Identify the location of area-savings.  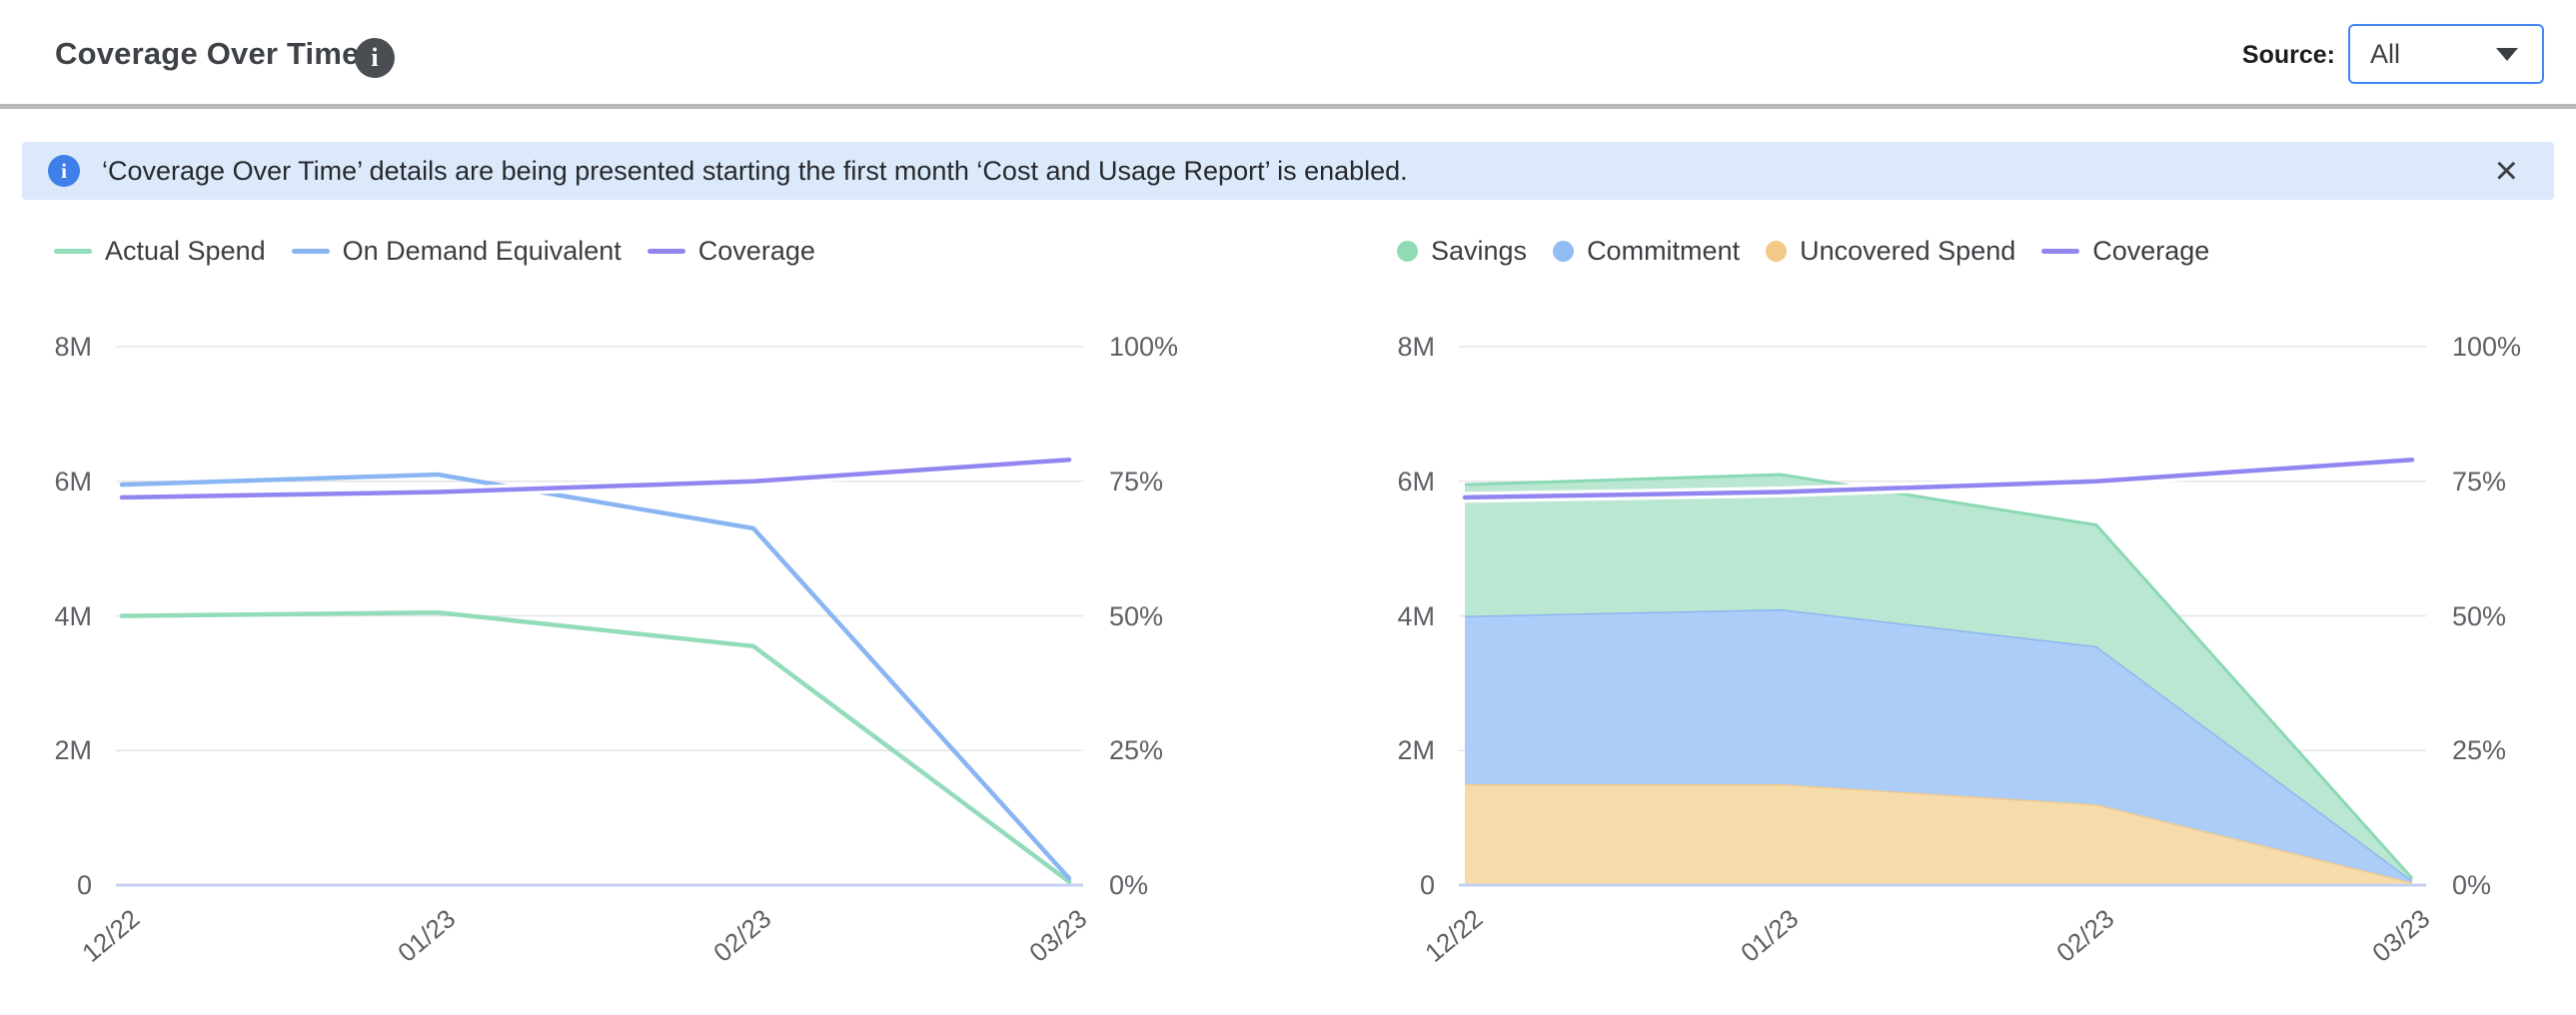
(1938, 678).